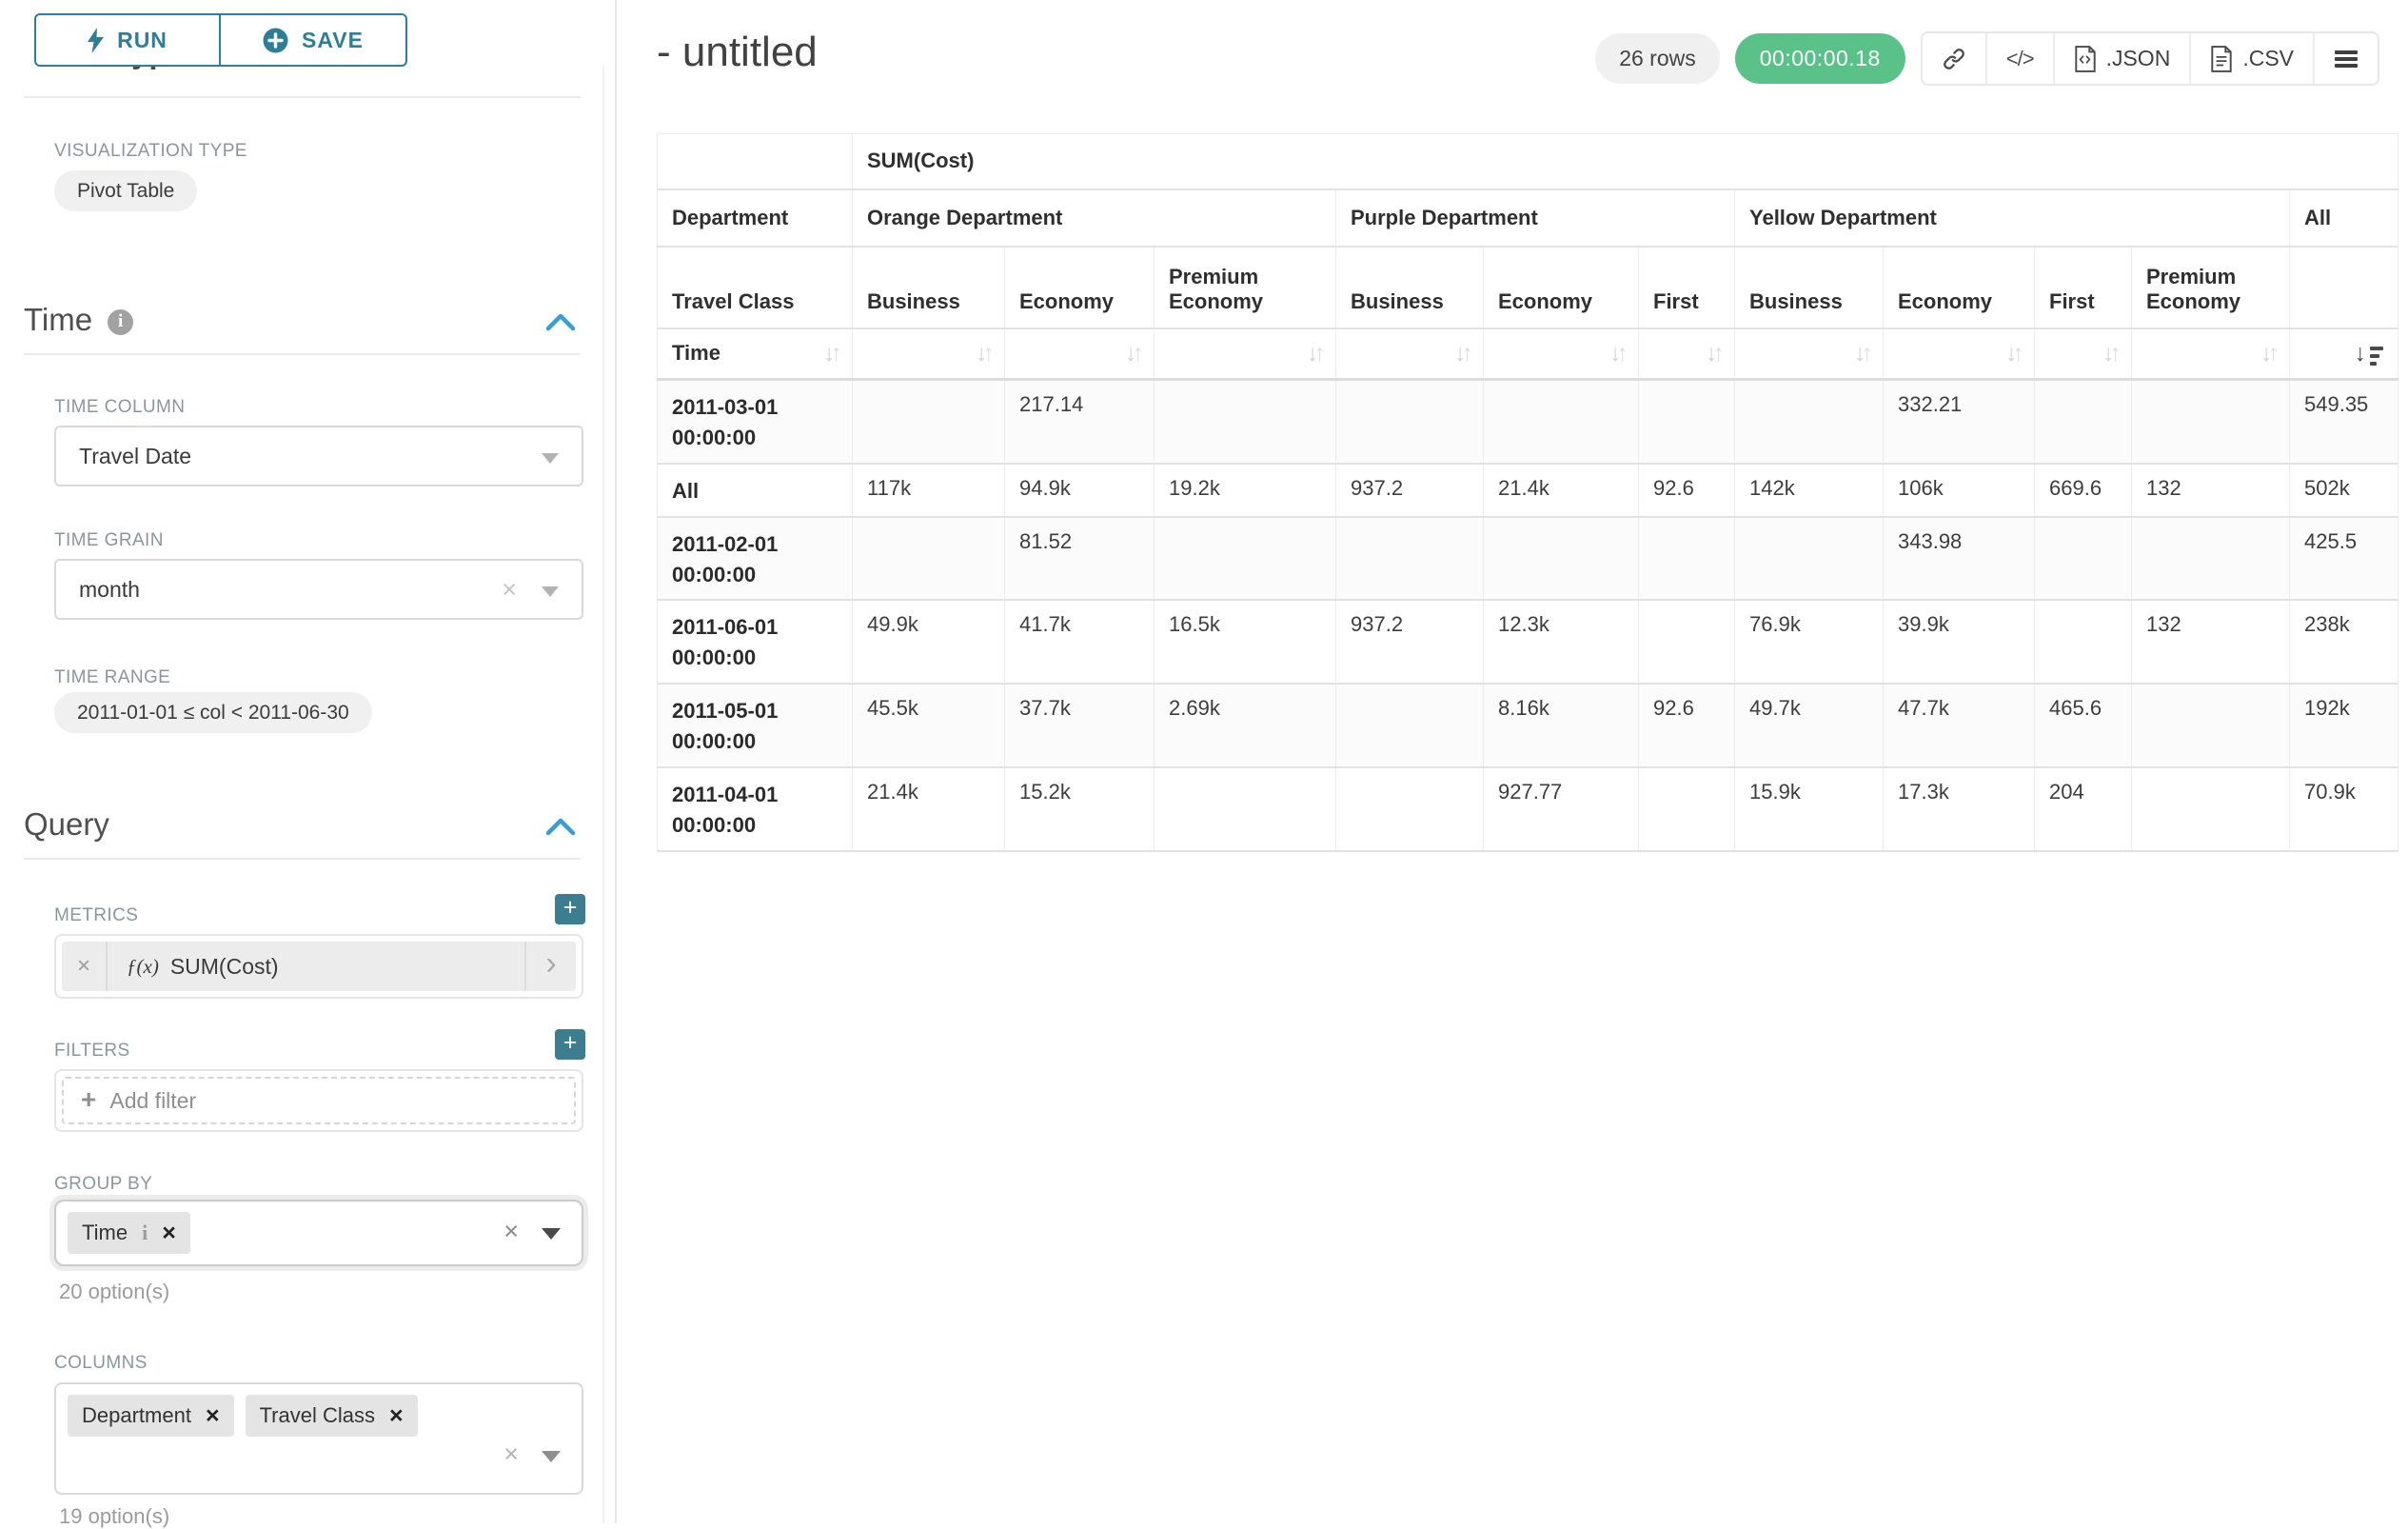  What do you see at coordinates (2019, 58) in the screenshot?
I see `view-query-button: </>` at bounding box center [2019, 58].